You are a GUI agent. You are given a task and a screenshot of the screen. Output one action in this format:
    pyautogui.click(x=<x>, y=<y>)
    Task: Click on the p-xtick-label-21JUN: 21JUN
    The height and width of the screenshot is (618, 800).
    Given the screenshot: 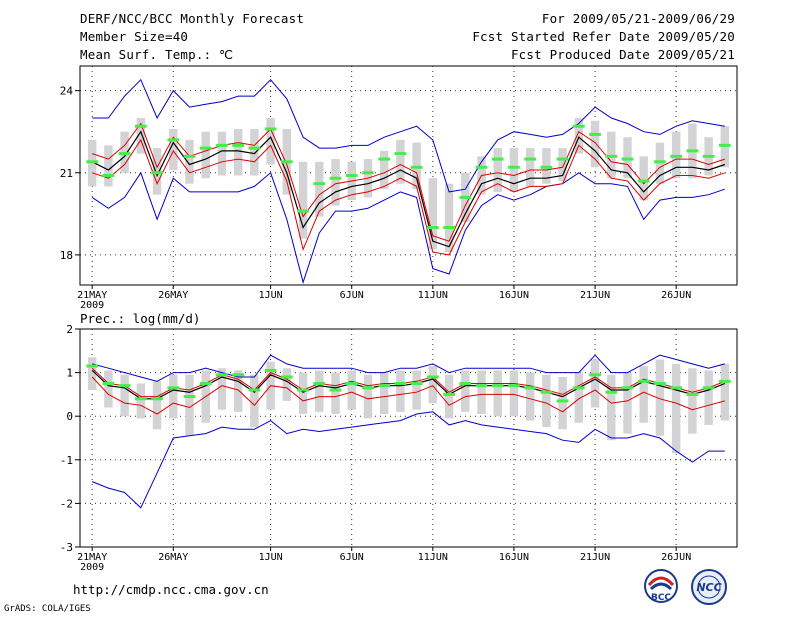 What is the action you would take?
    pyautogui.click(x=595, y=557)
    